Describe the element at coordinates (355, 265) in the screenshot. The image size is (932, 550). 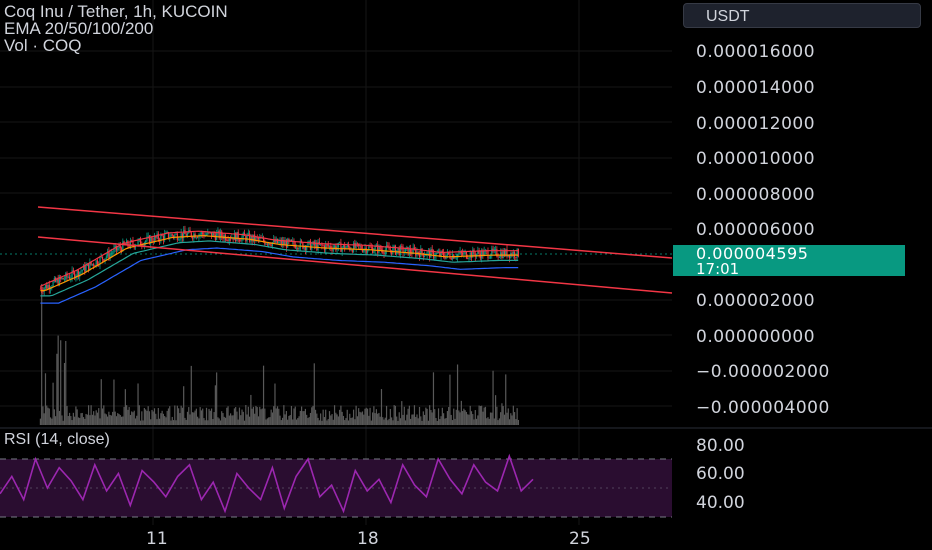
I see `channel-lower-line` at that location.